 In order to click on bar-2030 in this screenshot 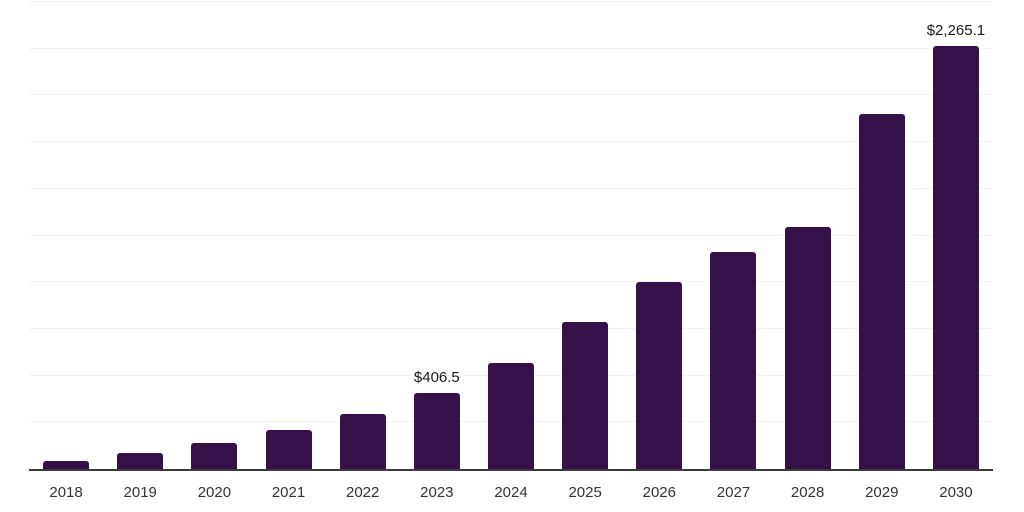, I will do `click(955, 257)`.